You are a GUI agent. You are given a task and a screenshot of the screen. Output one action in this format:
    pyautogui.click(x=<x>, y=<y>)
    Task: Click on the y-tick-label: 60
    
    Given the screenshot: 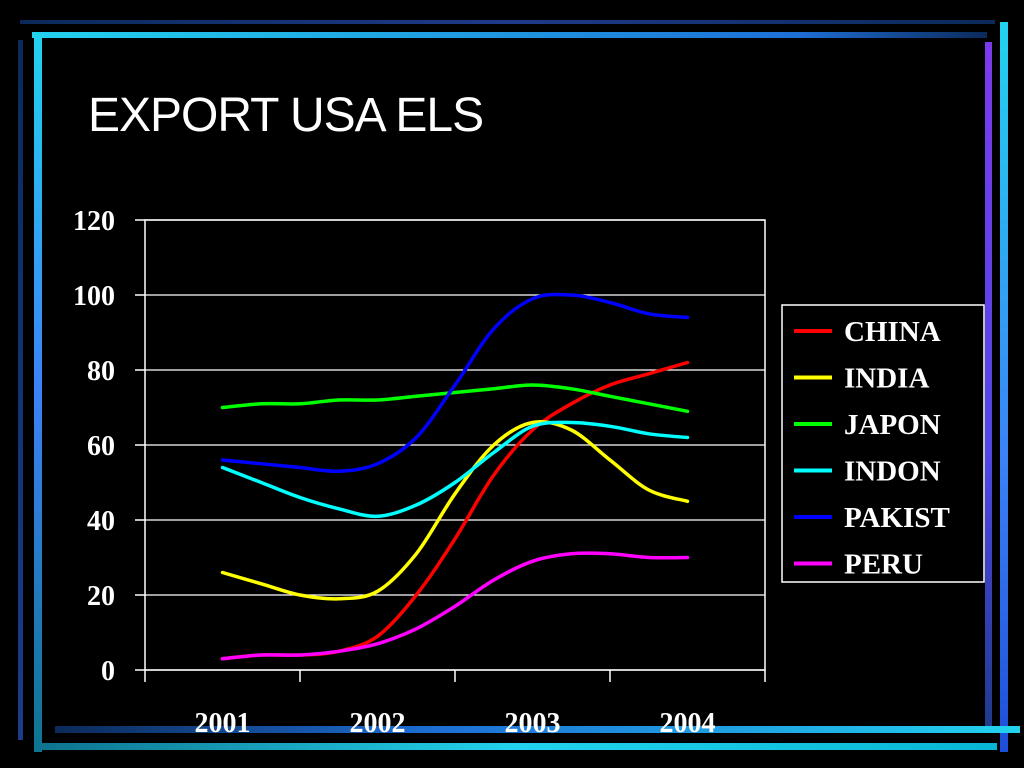 What is the action you would take?
    pyautogui.click(x=101, y=446)
    